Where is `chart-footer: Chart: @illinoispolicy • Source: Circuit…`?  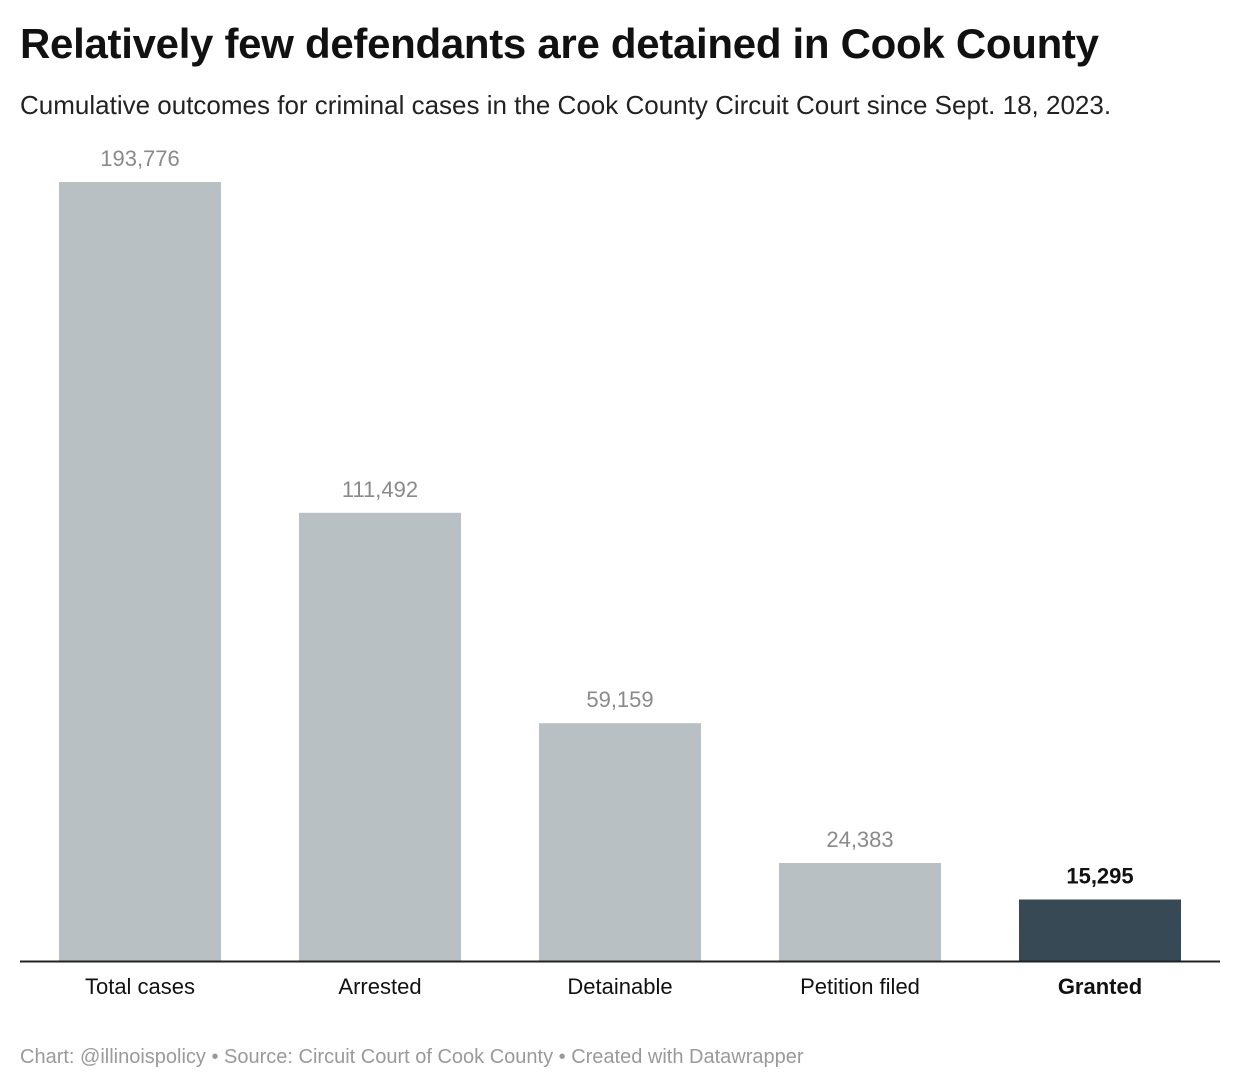
chart-footer: Chart: @illinoispolicy • Source: Circuit… is located at coordinates (412, 1057).